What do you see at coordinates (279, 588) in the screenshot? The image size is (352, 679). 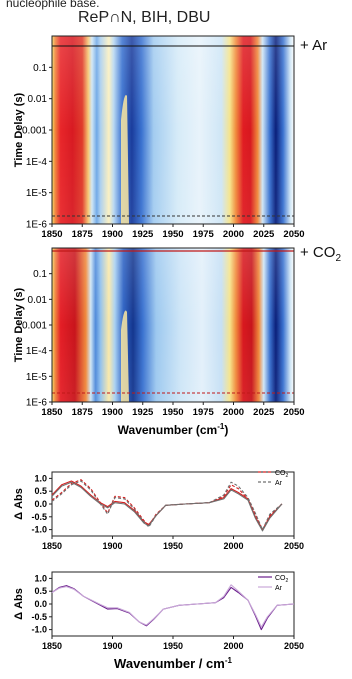 I see `legend-2-ar-label: Ar` at bounding box center [279, 588].